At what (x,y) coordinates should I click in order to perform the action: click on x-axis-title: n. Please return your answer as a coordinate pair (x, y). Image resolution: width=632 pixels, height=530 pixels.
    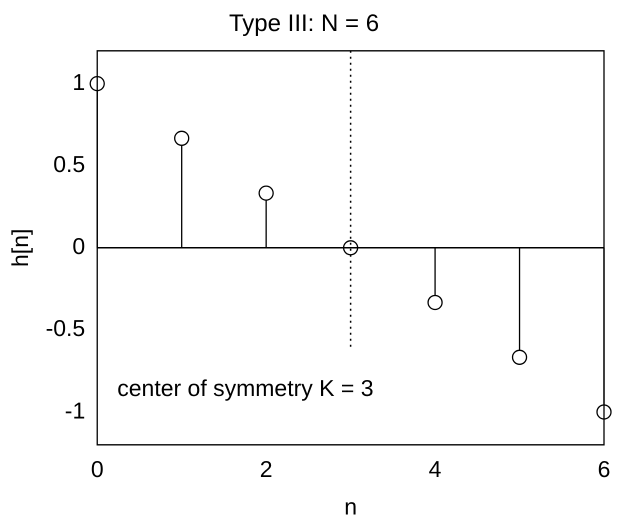
    Looking at the image, I should click on (351, 507).